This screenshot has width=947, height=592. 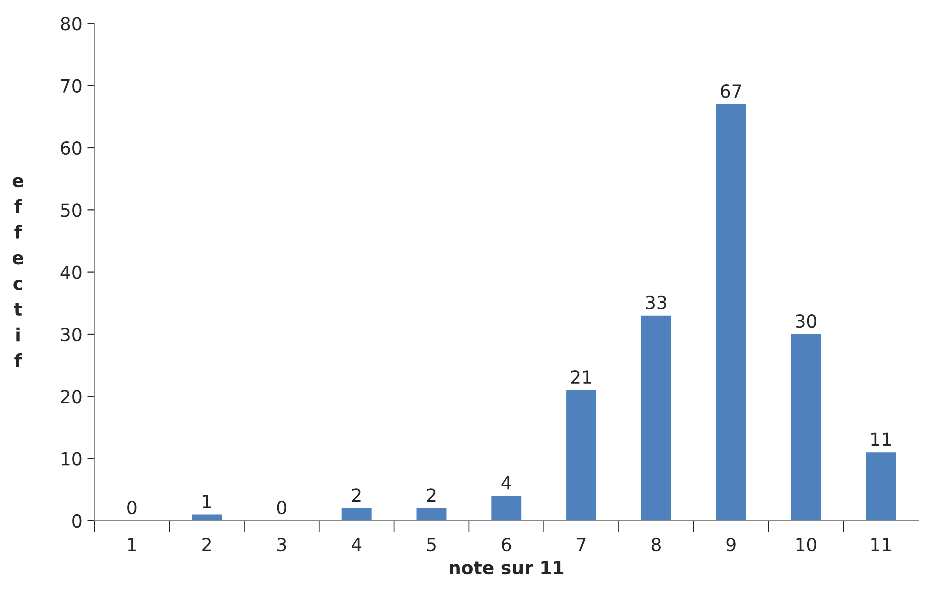 What do you see at coordinates (731, 91) in the screenshot?
I see `data-label: 67` at bounding box center [731, 91].